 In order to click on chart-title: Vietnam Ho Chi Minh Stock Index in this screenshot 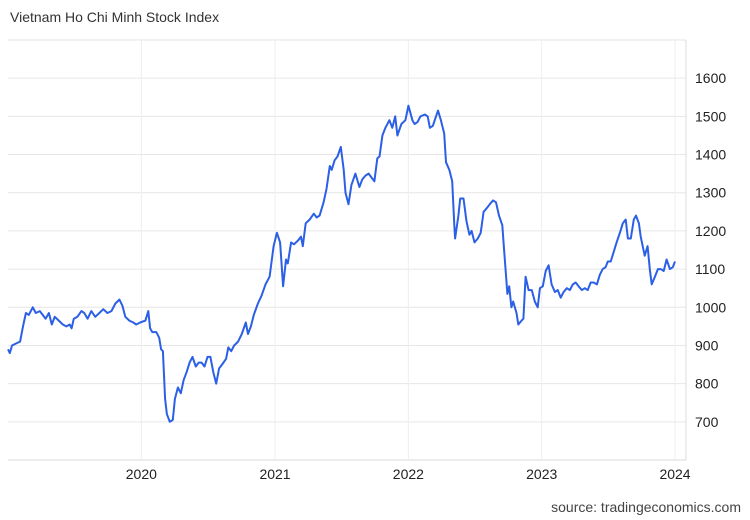, I will do `click(115, 17)`.